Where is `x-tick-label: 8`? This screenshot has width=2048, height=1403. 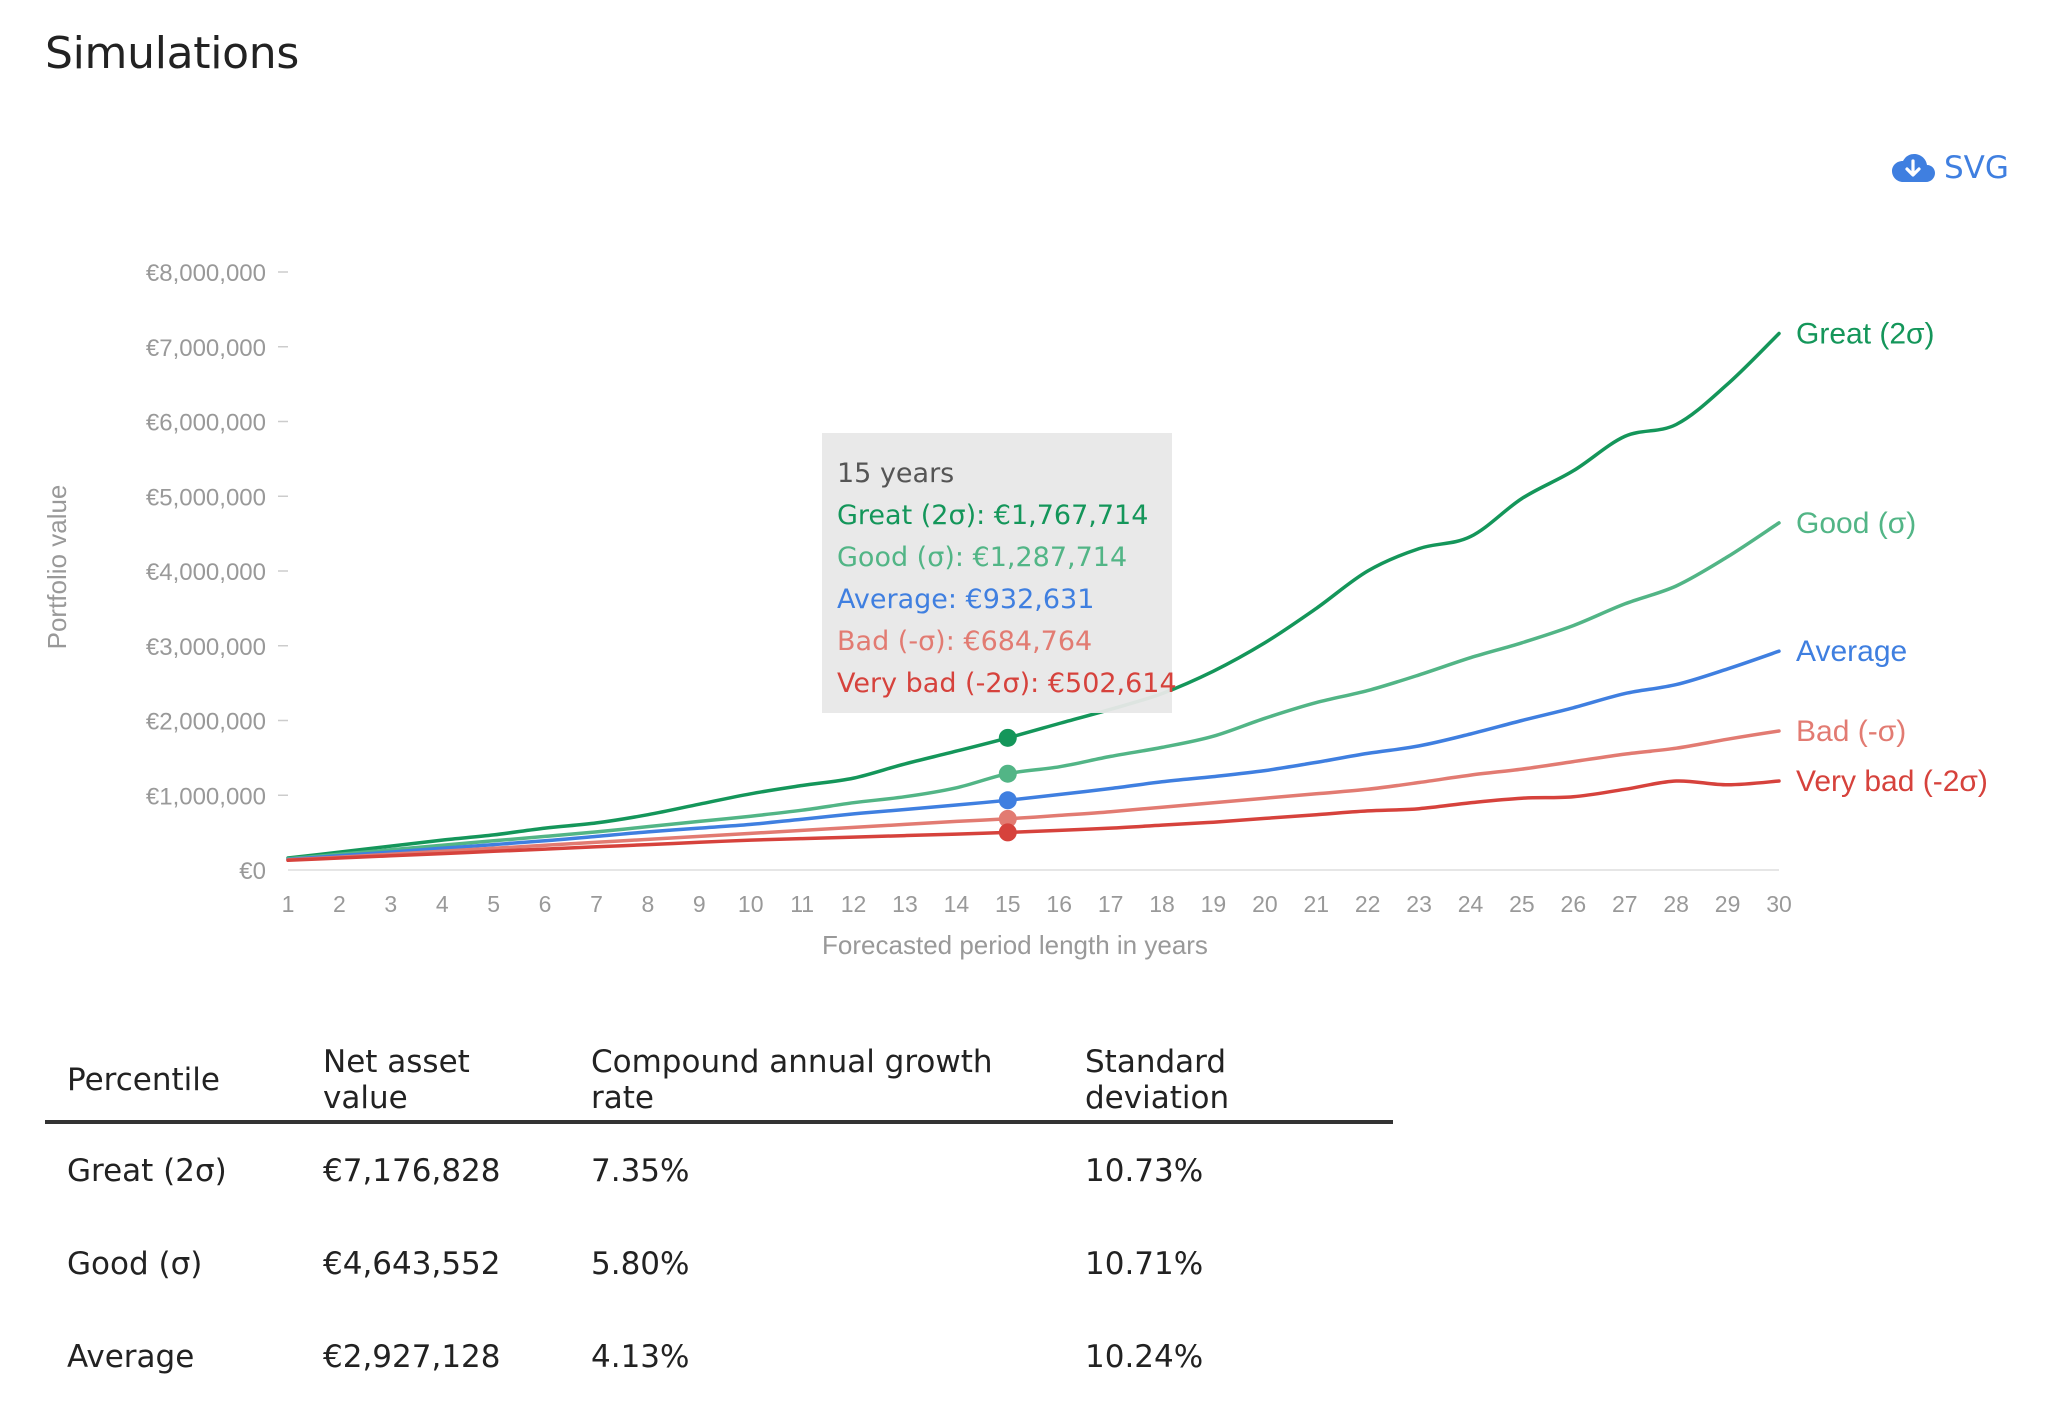
x-tick-label: 8 is located at coordinates (647, 904).